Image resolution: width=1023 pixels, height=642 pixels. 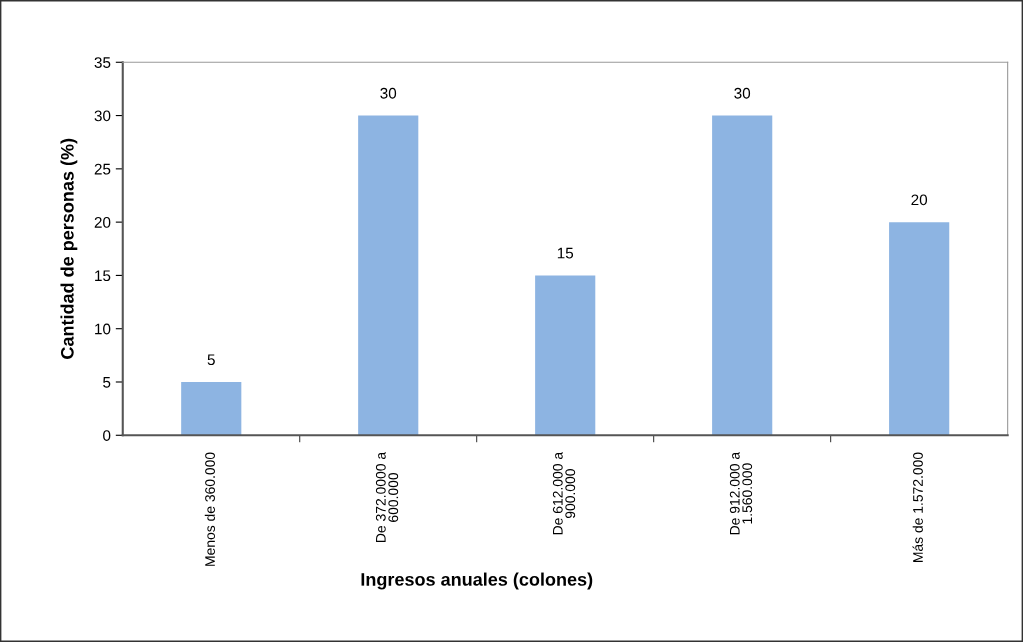 What do you see at coordinates (107, 435) in the screenshot?
I see `y-tick-label: 0` at bounding box center [107, 435].